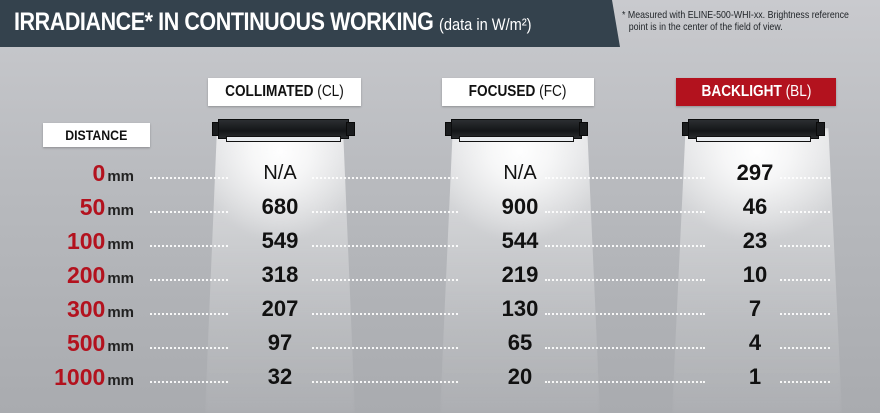  Describe the element at coordinates (80, 377) in the screenshot. I see `distance-number: 1000` at that location.